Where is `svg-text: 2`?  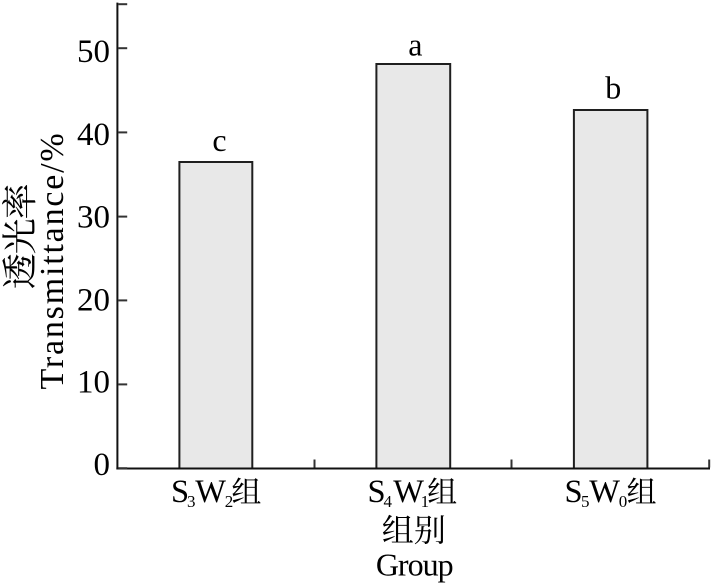 svg-text: 2 is located at coordinates (229, 501).